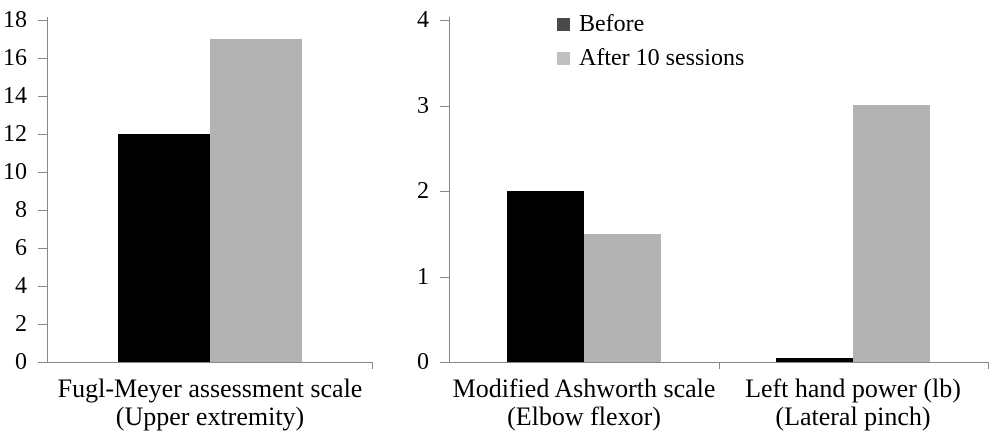 Image resolution: width=1003 pixels, height=441 pixels. What do you see at coordinates (584, 416) in the screenshot?
I see `category-label-line-2: (Elbow flexor)` at bounding box center [584, 416].